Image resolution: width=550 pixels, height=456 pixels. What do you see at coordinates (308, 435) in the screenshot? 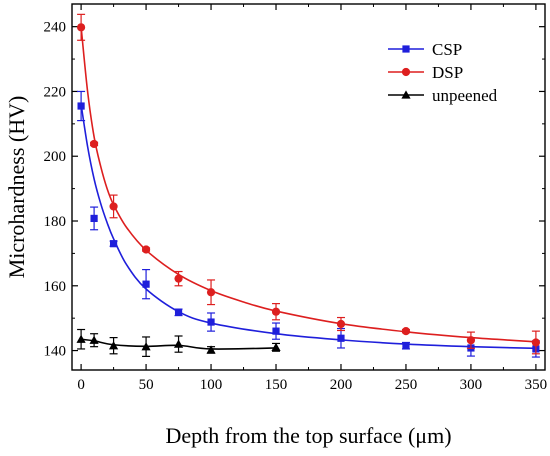
I see `x-axis-label: Depth from the top surface (μm)` at bounding box center [308, 435].